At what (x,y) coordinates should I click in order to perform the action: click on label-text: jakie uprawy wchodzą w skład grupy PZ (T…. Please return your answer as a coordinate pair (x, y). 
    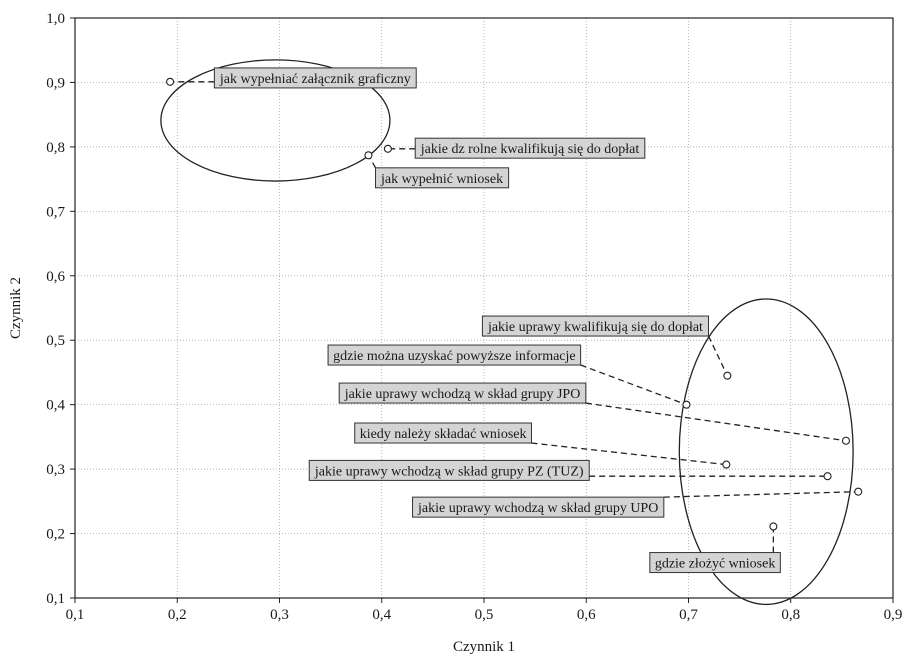
    Looking at the image, I should click on (449, 471).